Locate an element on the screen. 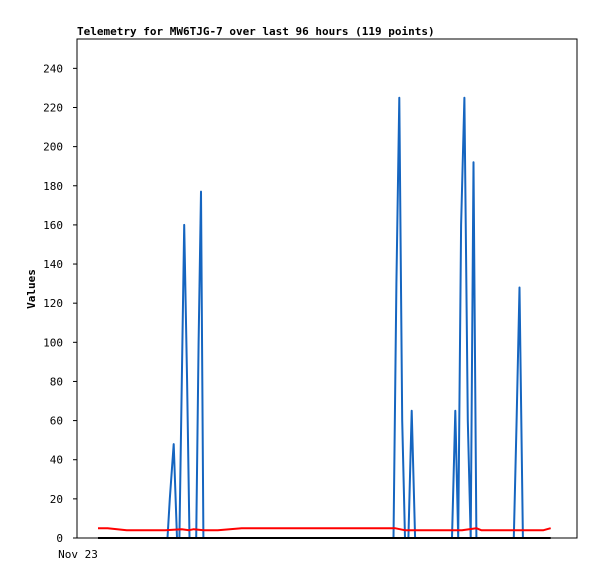 The image size is (597, 579). x-axis: Nov 23 is located at coordinates (78, 554).